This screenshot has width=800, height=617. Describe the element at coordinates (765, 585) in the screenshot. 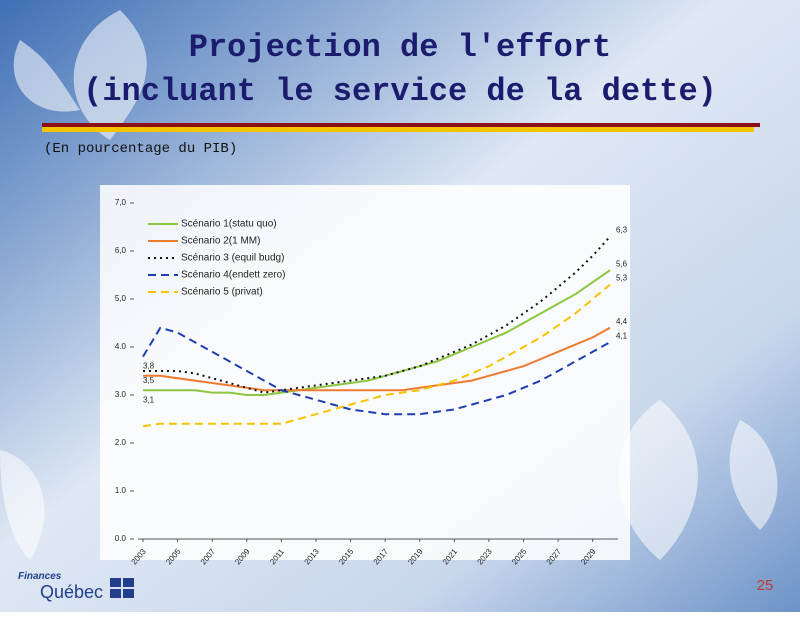

I see `page-number: 25` at that location.